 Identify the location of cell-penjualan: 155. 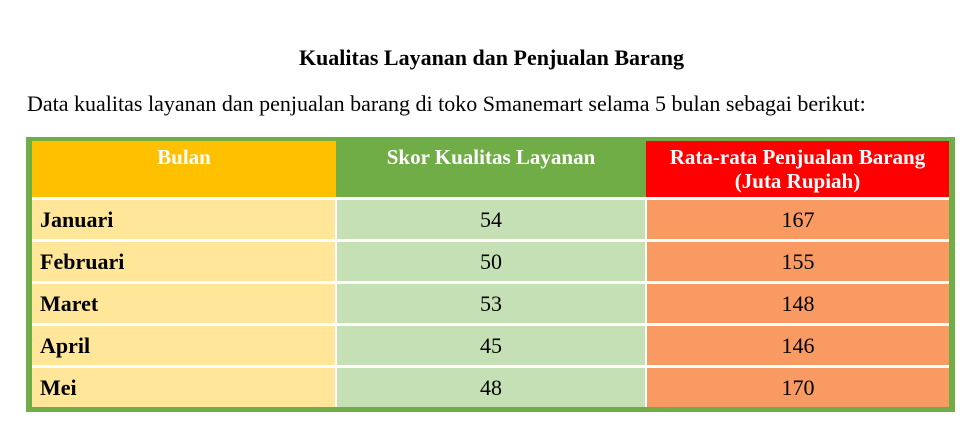
(797, 261).